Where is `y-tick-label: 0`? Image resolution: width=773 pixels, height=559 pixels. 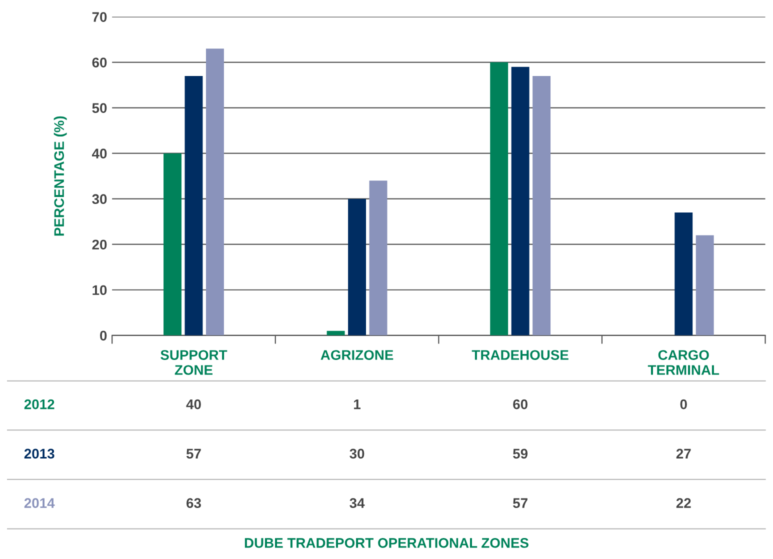 y-tick-label: 0 is located at coordinates (103, 335).